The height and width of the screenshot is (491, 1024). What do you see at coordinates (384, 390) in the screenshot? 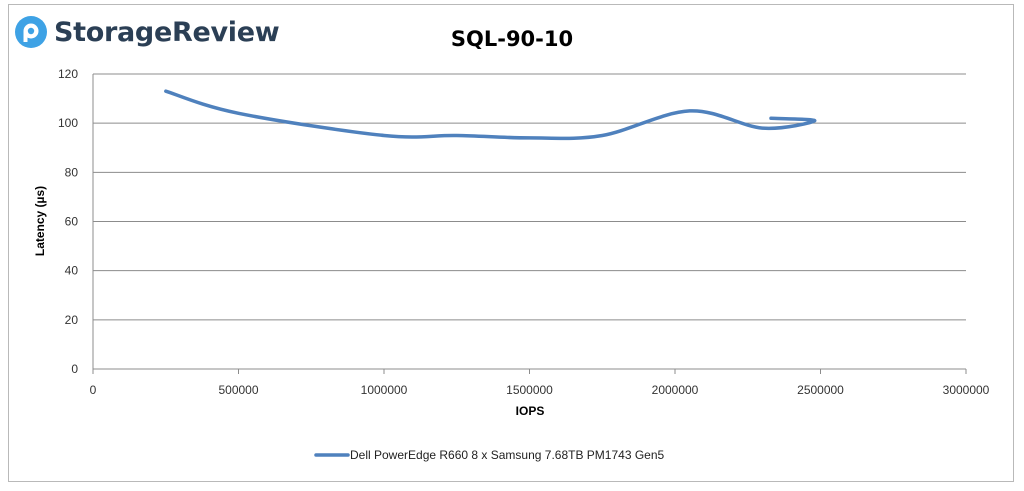
I see `x-tick-label: 1000000` at bounding box center [384, 390].